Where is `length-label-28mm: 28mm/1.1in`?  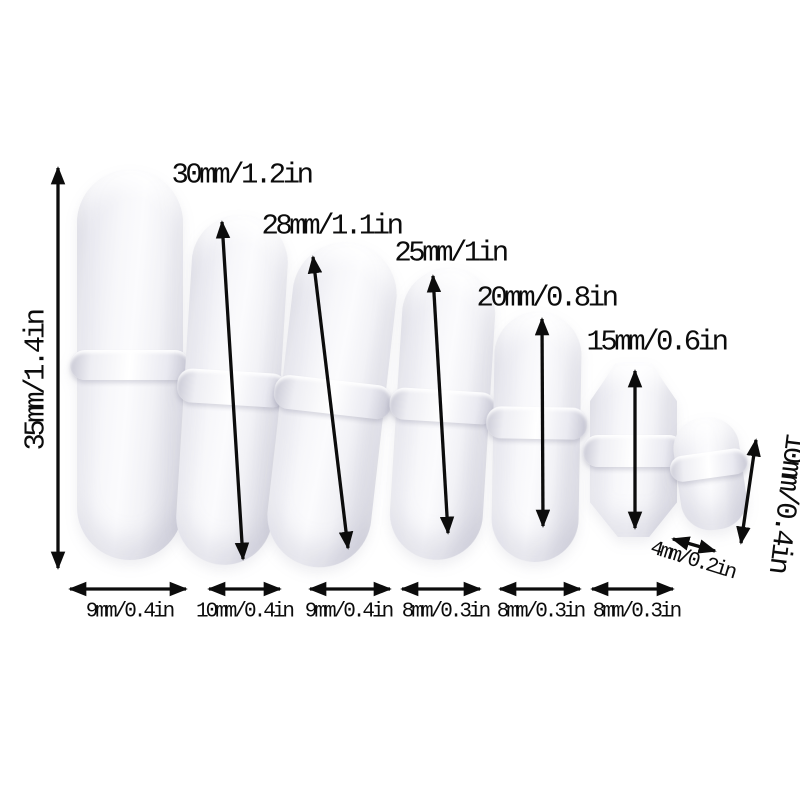
length-label-28mm: 28mm/1.1in is located at coordinates (332, 226).